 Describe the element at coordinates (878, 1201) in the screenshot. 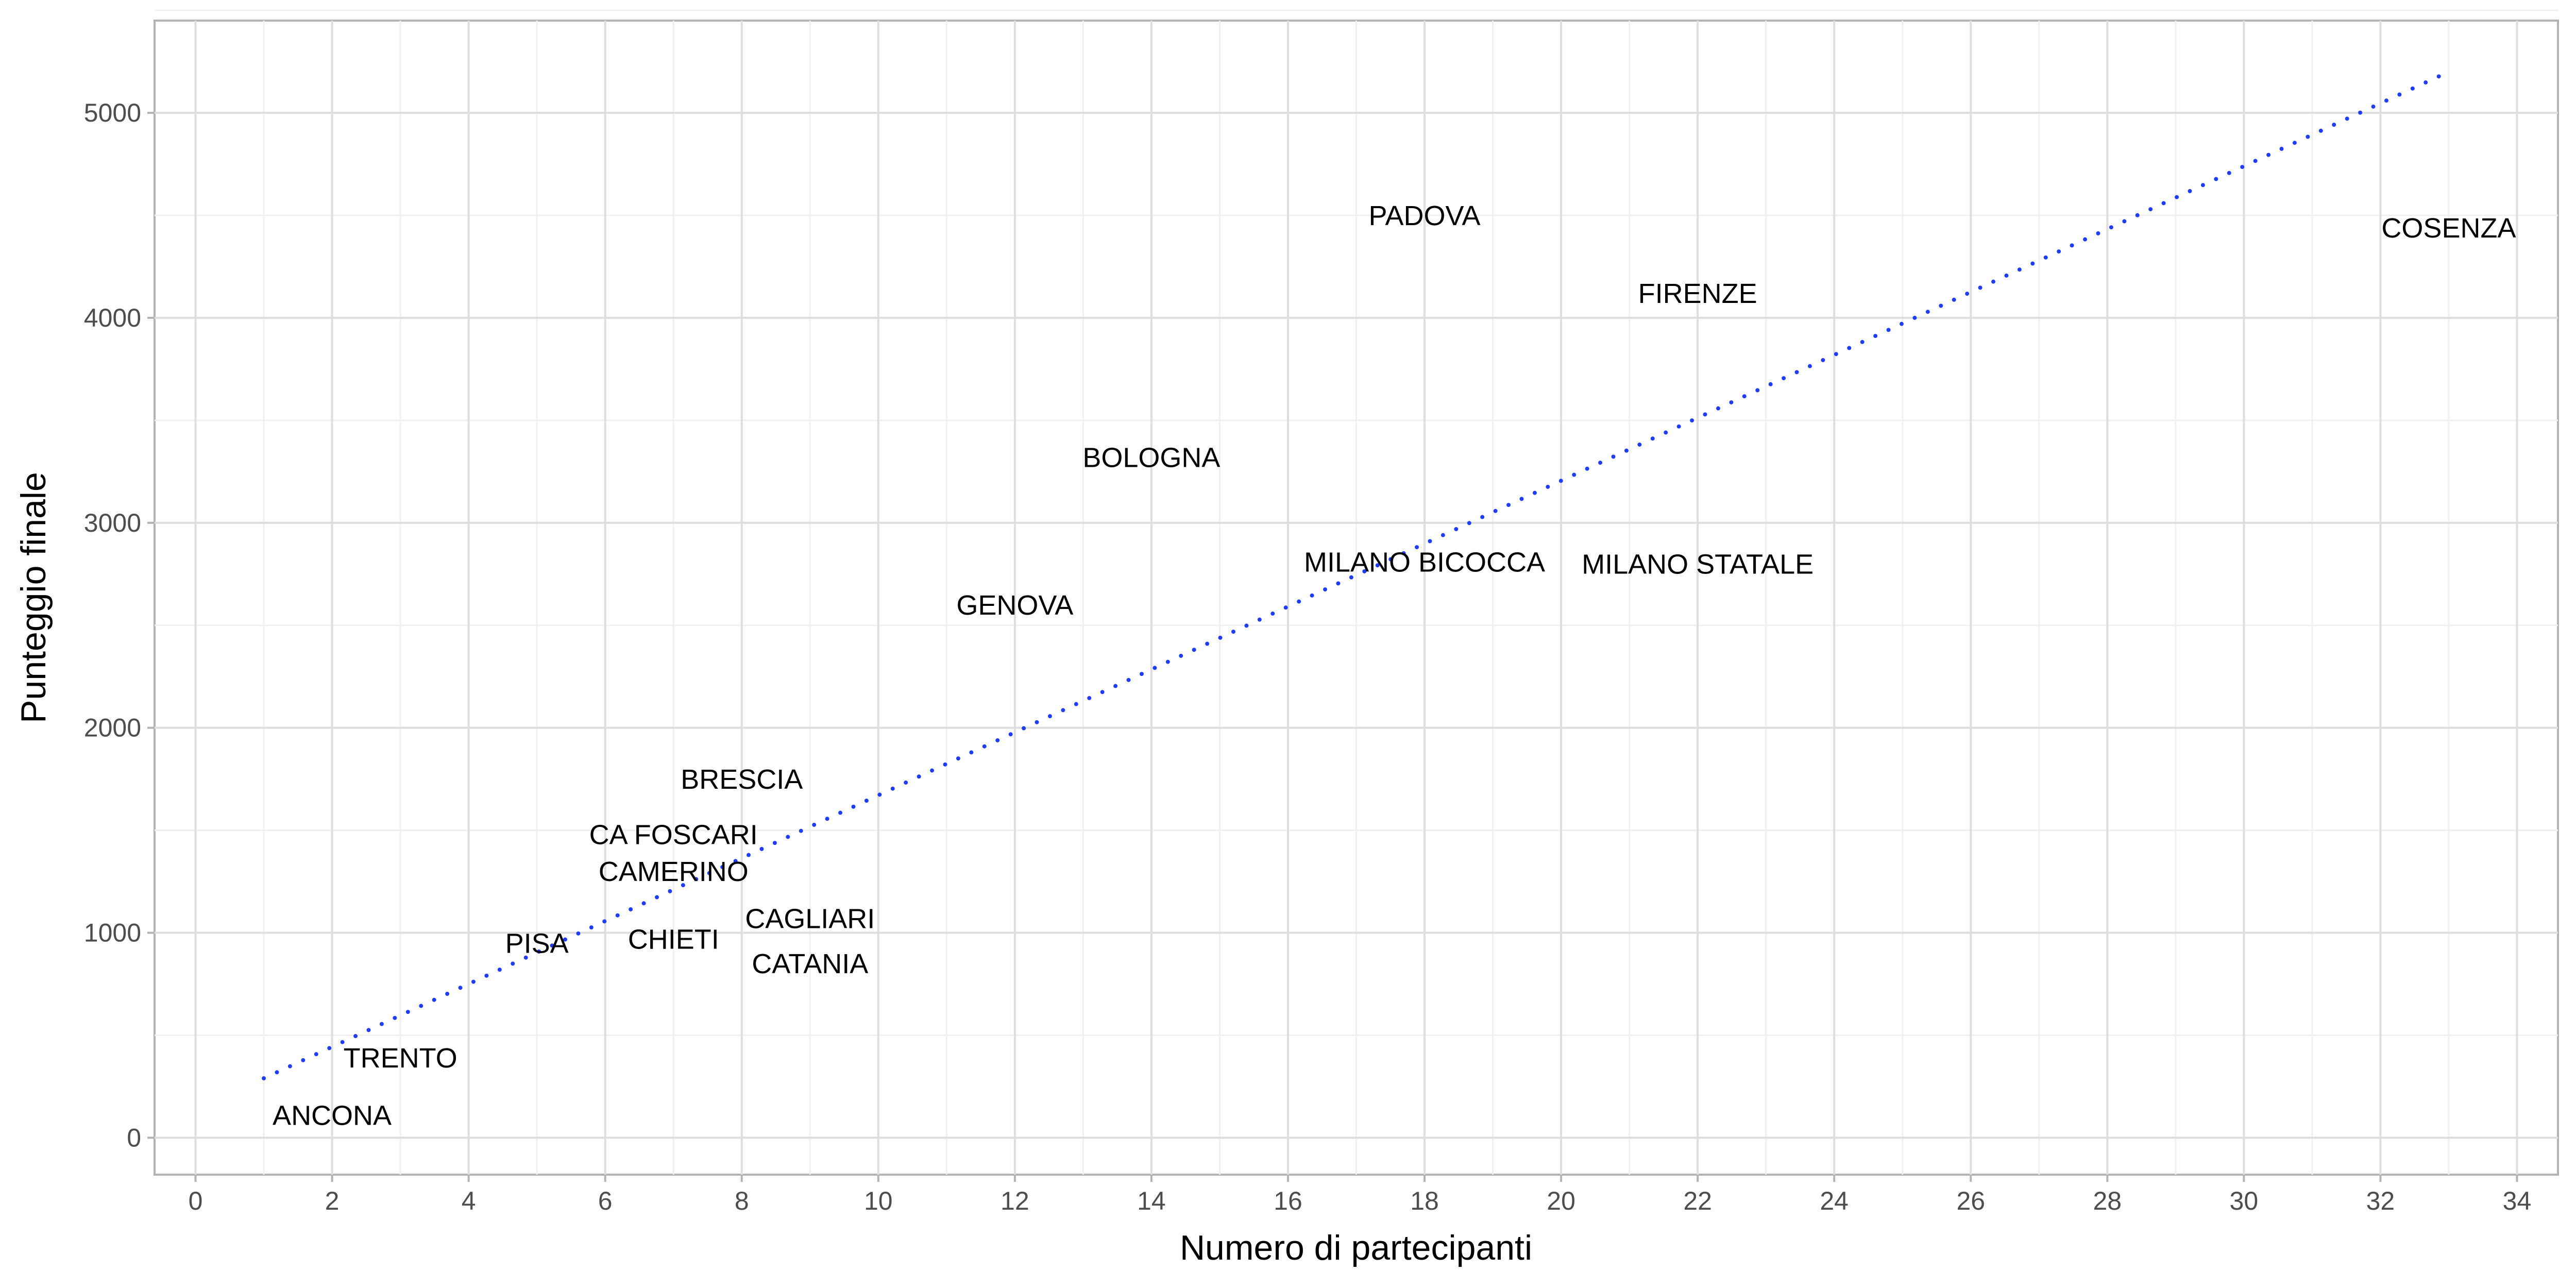

I see `x-tick-label: 10` at that location.